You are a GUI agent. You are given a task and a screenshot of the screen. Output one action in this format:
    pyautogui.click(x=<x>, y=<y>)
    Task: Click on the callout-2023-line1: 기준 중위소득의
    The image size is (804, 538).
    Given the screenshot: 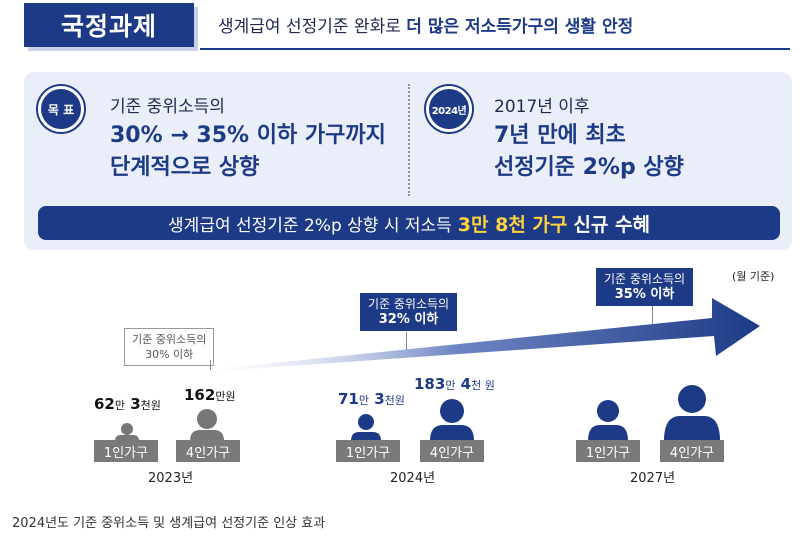 What is the action you would take?
    pyautogui.click(x=169, y=339)
    